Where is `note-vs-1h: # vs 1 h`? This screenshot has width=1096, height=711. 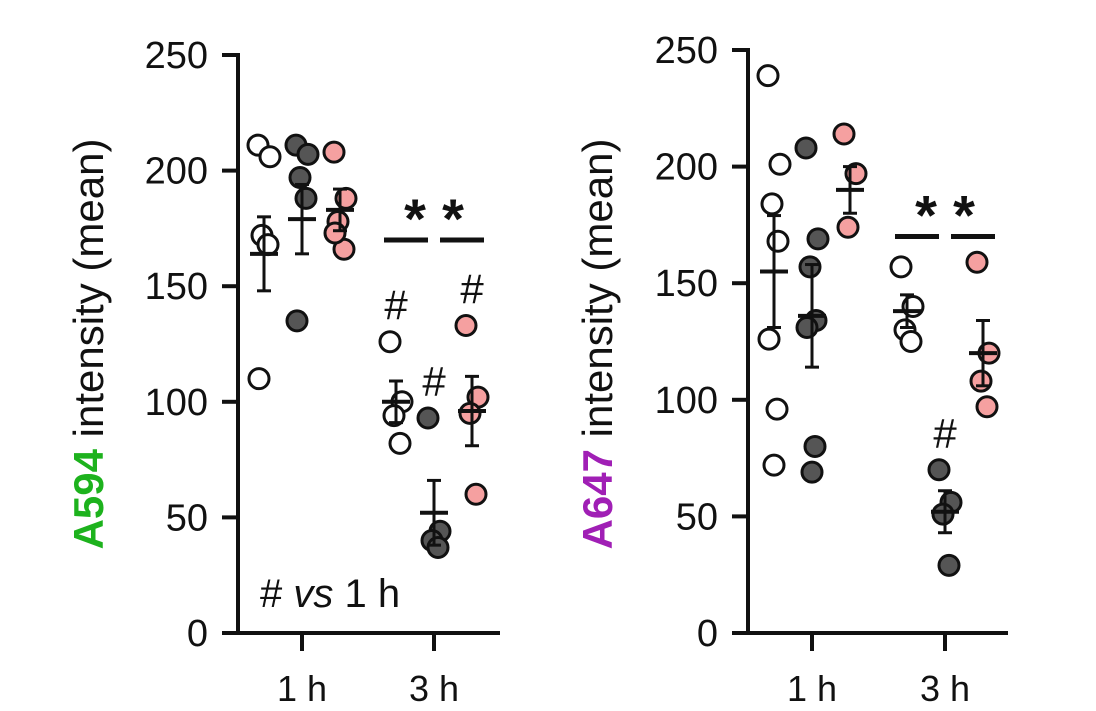 note-vs-1h: # vs 1 h is located at coordinates (330, 594).